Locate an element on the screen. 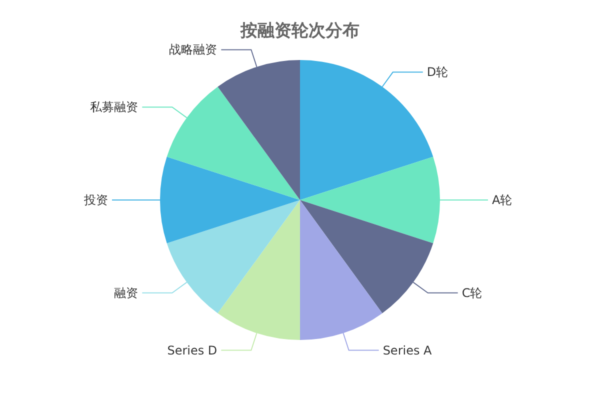  slice-label: Series D is located at coordinates (192, 350).